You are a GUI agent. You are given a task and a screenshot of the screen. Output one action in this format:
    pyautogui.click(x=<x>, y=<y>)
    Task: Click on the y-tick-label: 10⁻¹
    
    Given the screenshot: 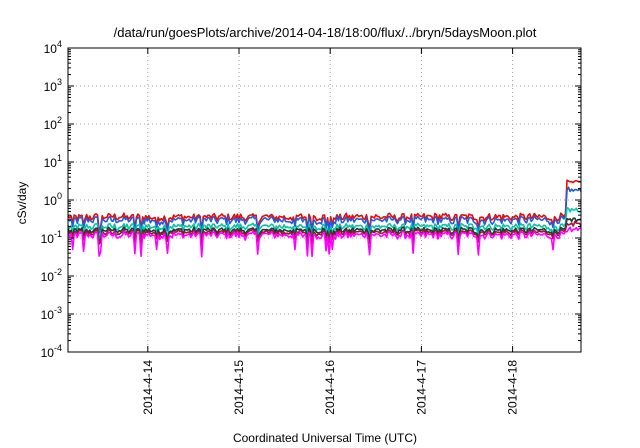 What is the action you would take?
    pyautogui.click(x=51, y=237)
    